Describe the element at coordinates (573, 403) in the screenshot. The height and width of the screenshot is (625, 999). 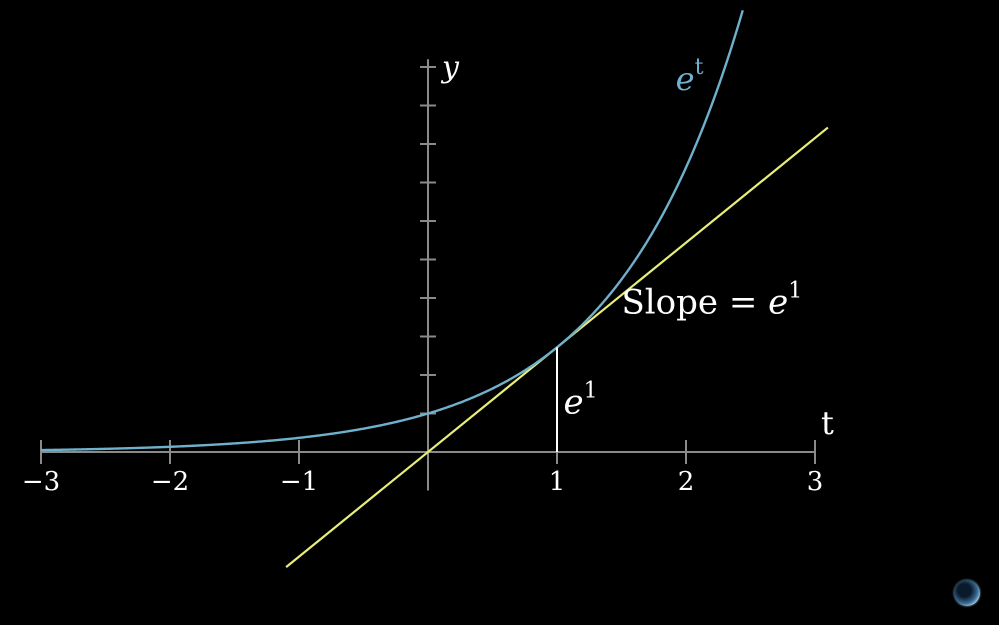
I see `height-base: e` at that location.